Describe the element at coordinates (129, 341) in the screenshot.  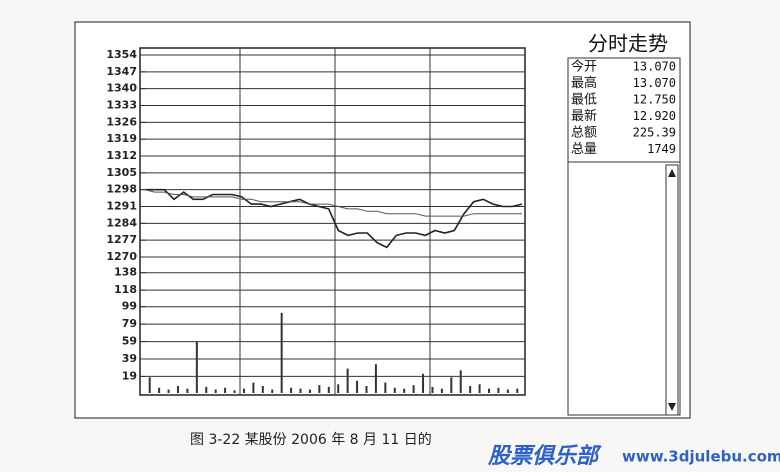
I see `y-tick-label: 59` at that location.